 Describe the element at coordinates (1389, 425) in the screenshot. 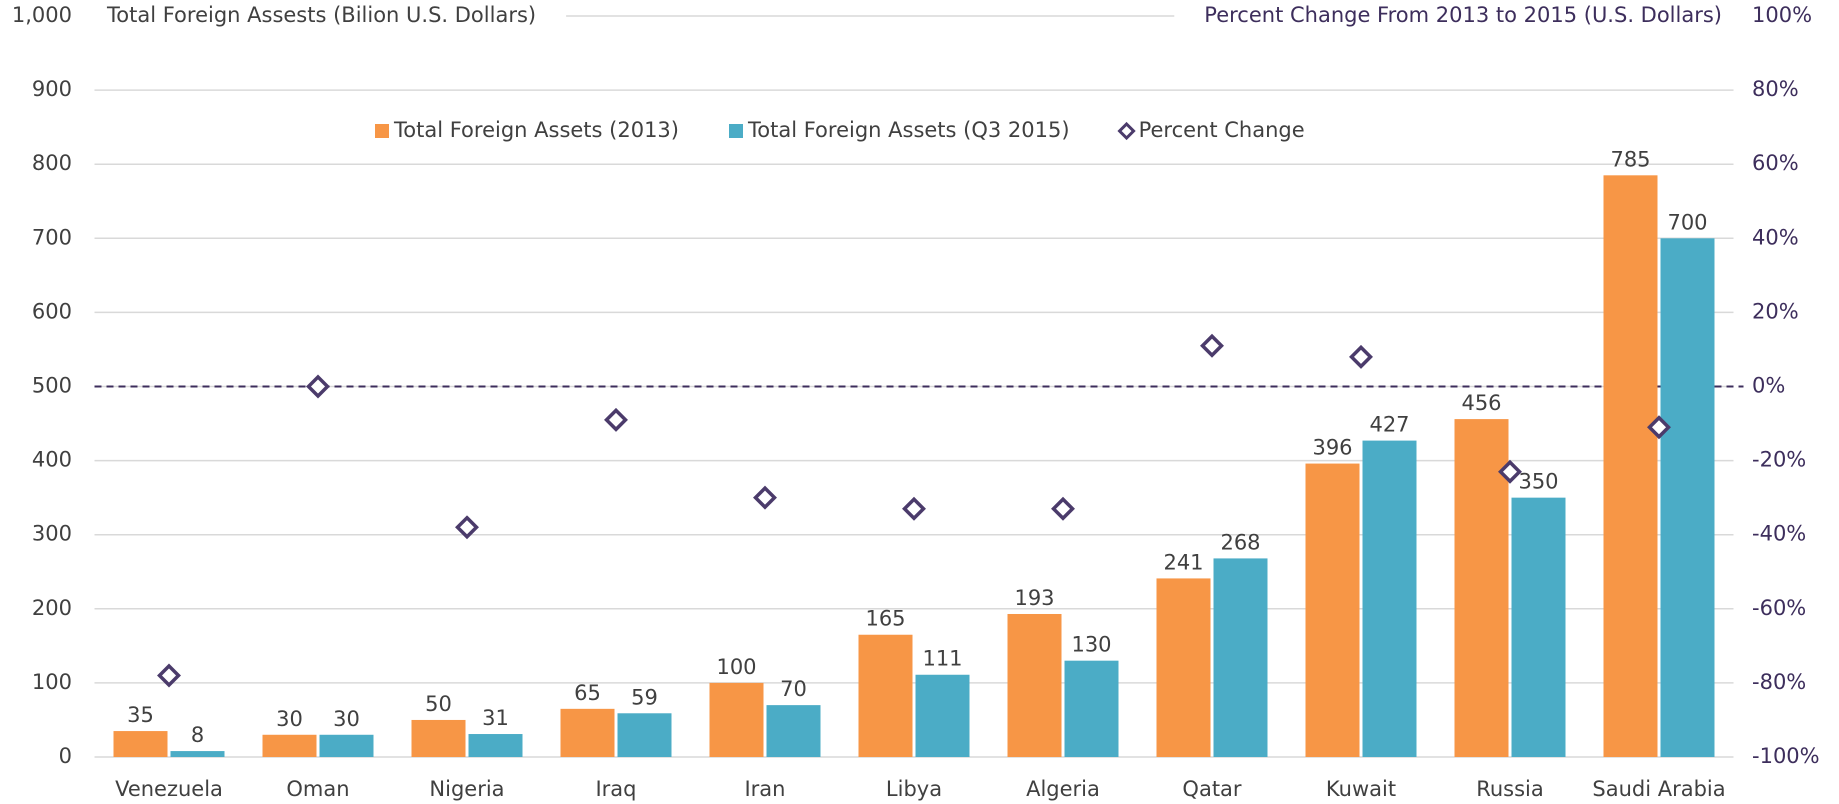

I see `data-label: 427` at that location.